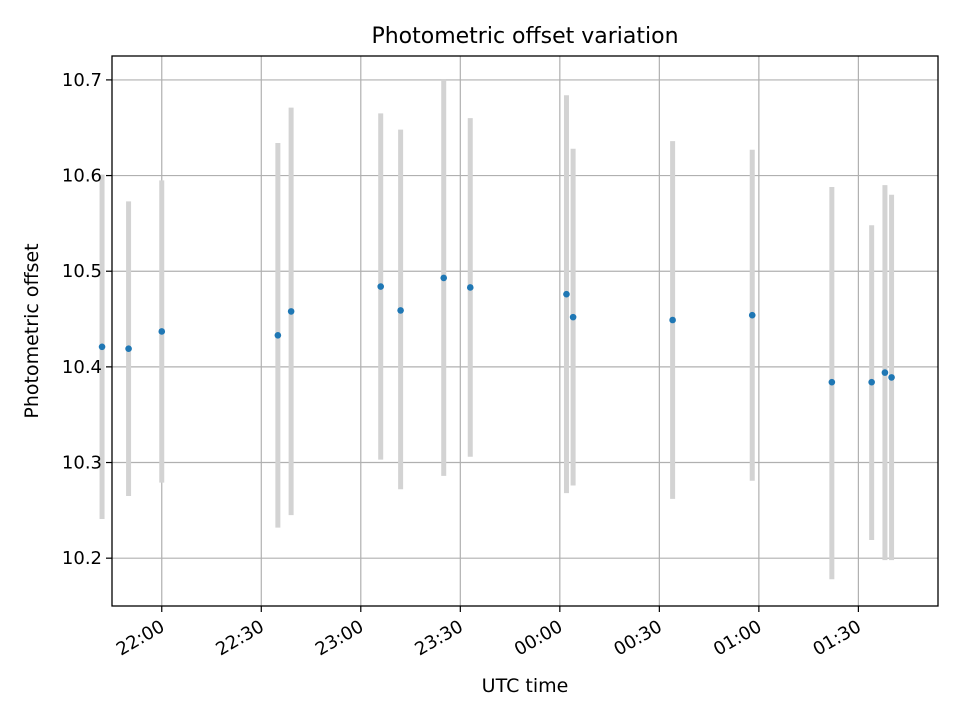 Image resolution: width=960 pixels, height=720 pixels. I want to click on chart-title: Photometric offset variation, so click(524, 36).